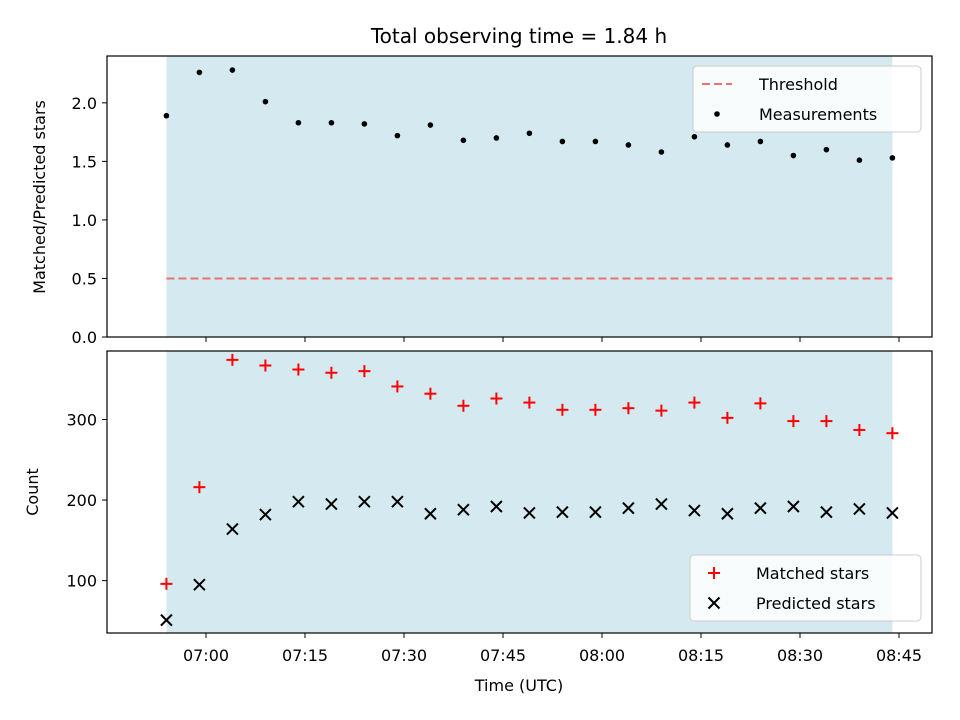 Image resolution: width=960 pixels, height=720 pixels. What do you see at coordinates (32, 492) in the screenshot?
I see `bottom-y-axis-label: Count` at bounding box center [32, 492].